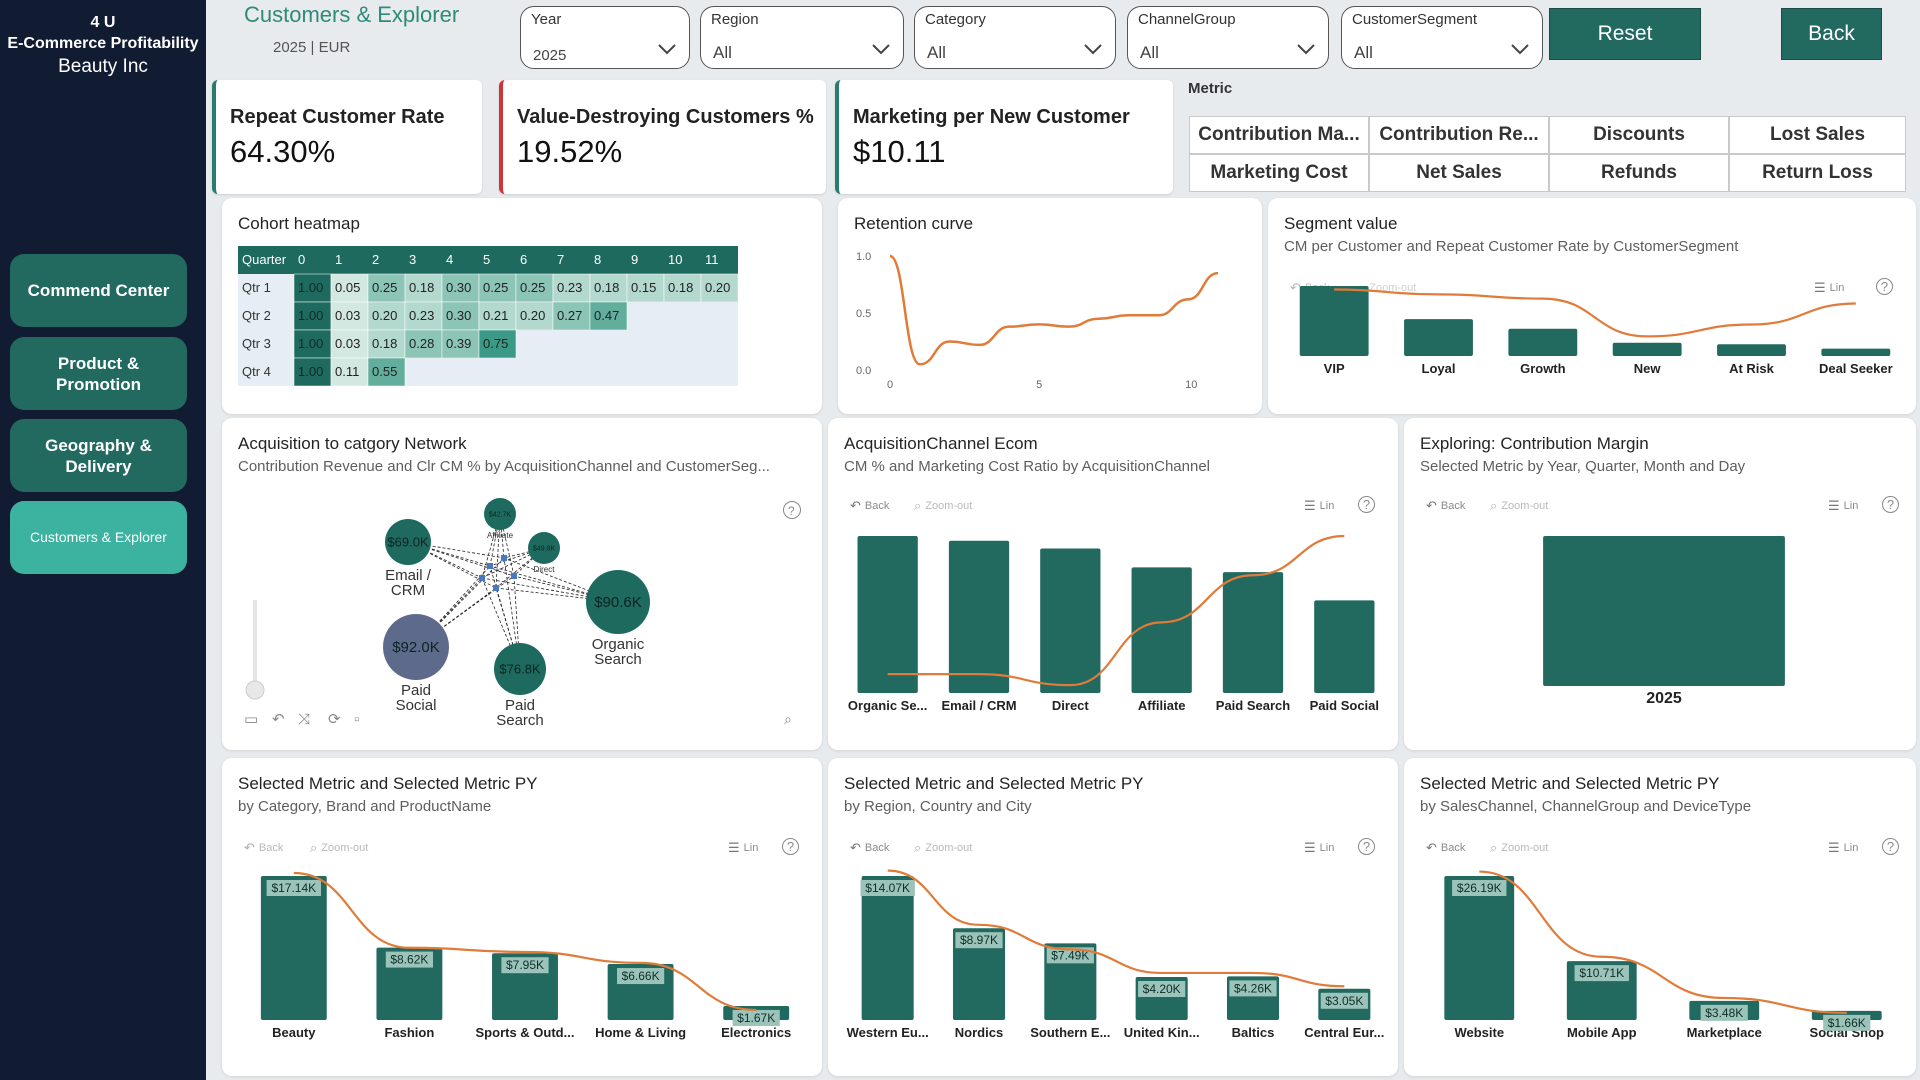  I want to click on bar-at-risk, so click(1751, 350).